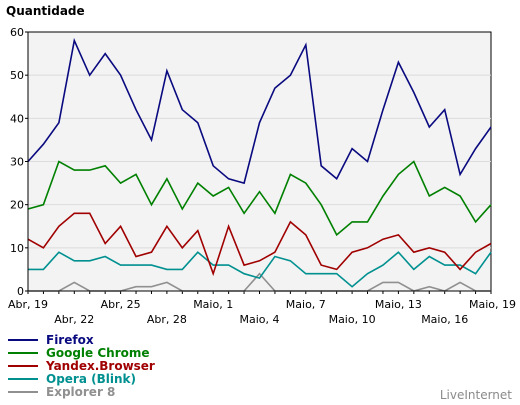 The image size is (520, 405). Describe the element at coordinates (17, 205) in the screenshot. I see `y-tick-label: 20` at that location.